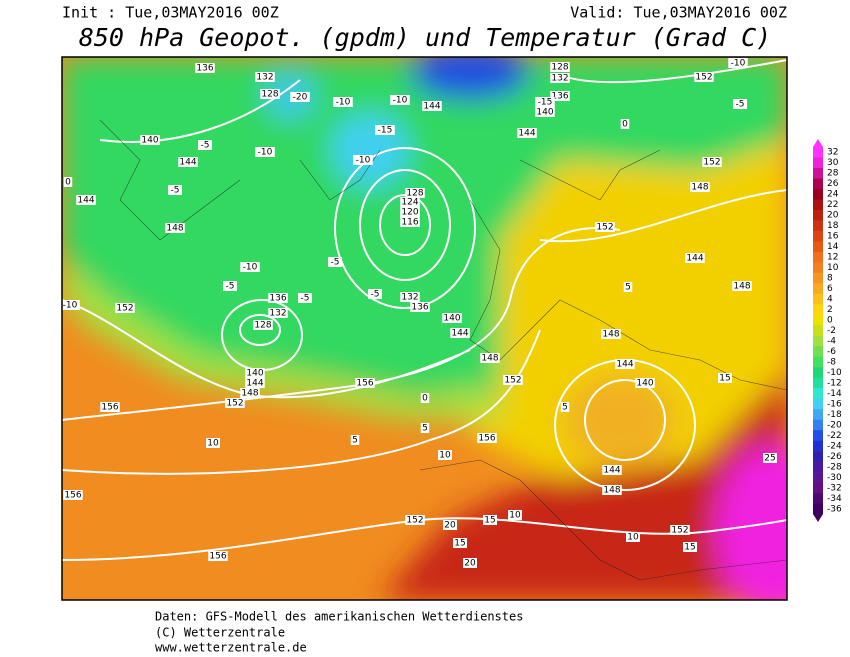 The height and width of the screenshot is (657, 850). I want to click on colorbar-label: -28, so click(834, 467).